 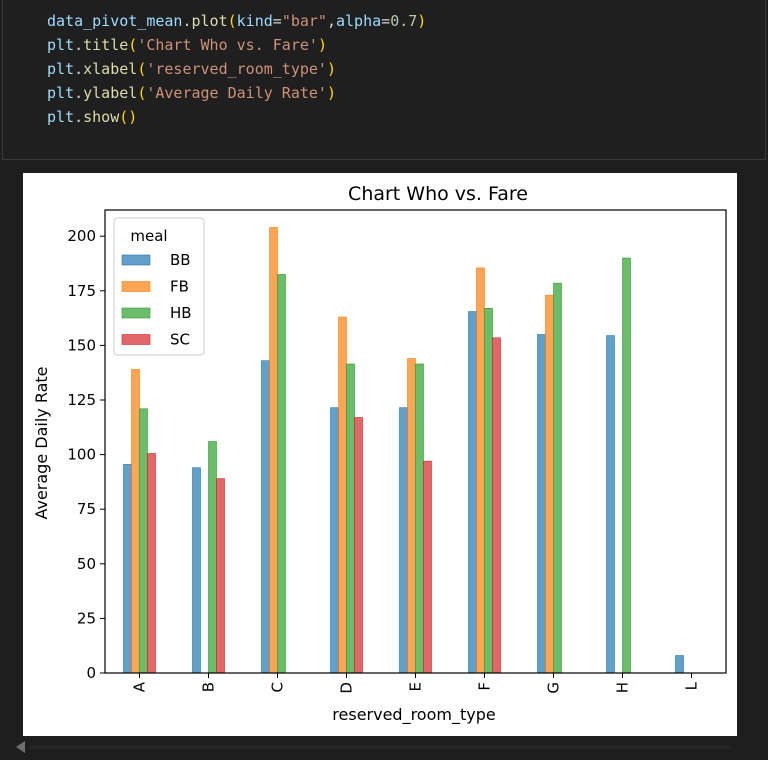 I want to click on code-token: (), so click(x=128, y=117).